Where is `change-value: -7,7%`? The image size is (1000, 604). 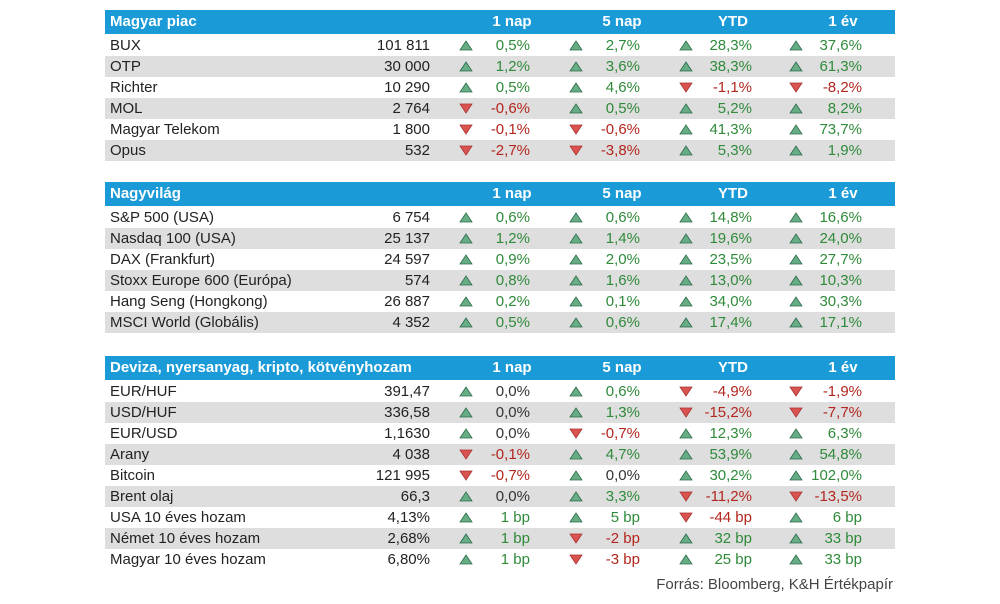 change-value: -7,7% is located at coordinates (842, 412).